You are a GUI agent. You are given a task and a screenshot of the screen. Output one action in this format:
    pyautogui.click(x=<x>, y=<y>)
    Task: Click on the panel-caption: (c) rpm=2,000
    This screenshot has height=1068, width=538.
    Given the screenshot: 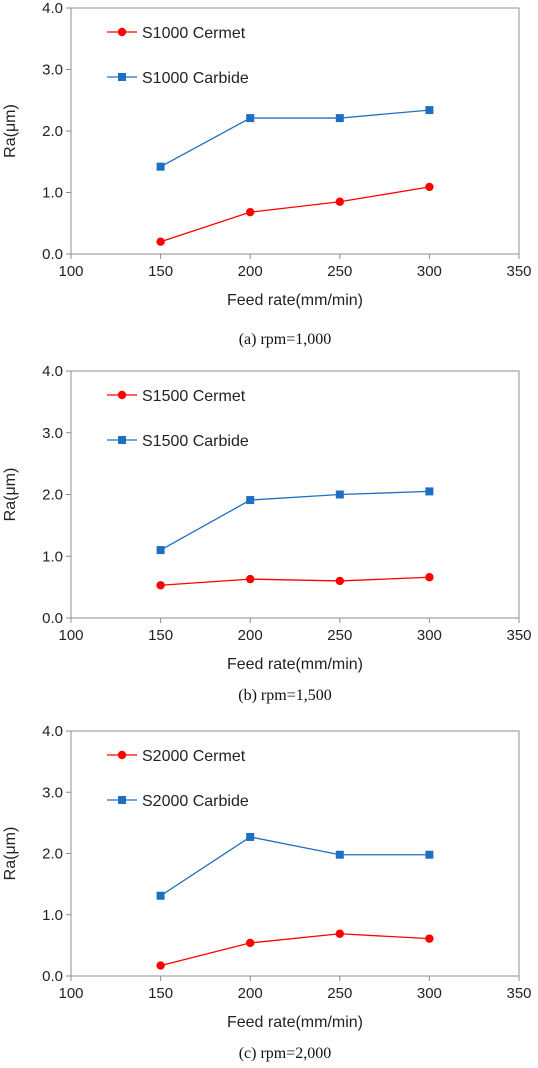 What is the action you would take?
    pyautogui.click(x=285, y=1053)
    